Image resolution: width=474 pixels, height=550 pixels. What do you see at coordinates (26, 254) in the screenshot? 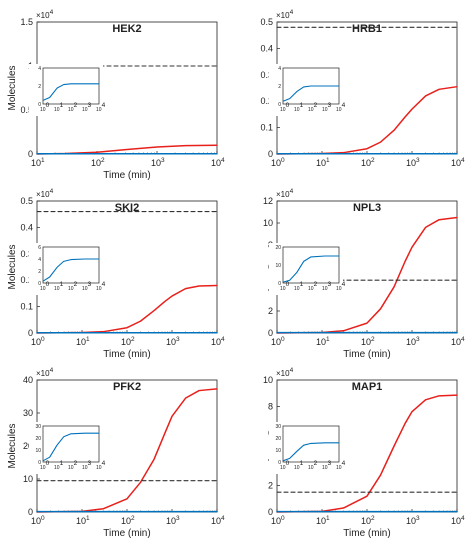
I see `y-tick-label: 0.3` at bounding box center [26, 254].